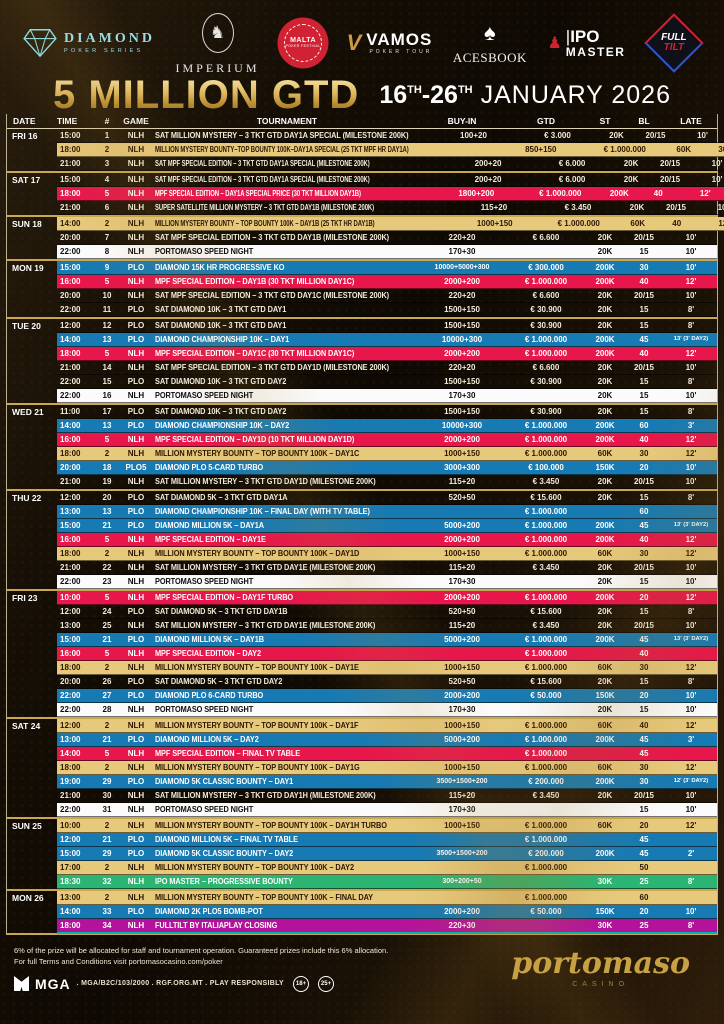  What do you see at coordinates (691, 639) in the screenshot?
I see `late-cell: 13' (3' DAY2)` at bounding box center [691, 639].